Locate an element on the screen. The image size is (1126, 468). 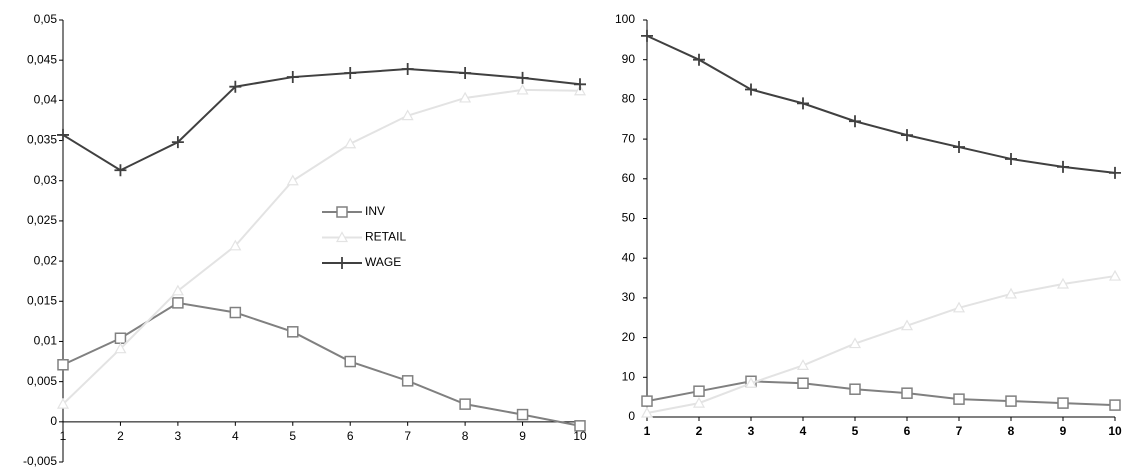
y-tick-label: 40 is located at coordinates (629, 257).